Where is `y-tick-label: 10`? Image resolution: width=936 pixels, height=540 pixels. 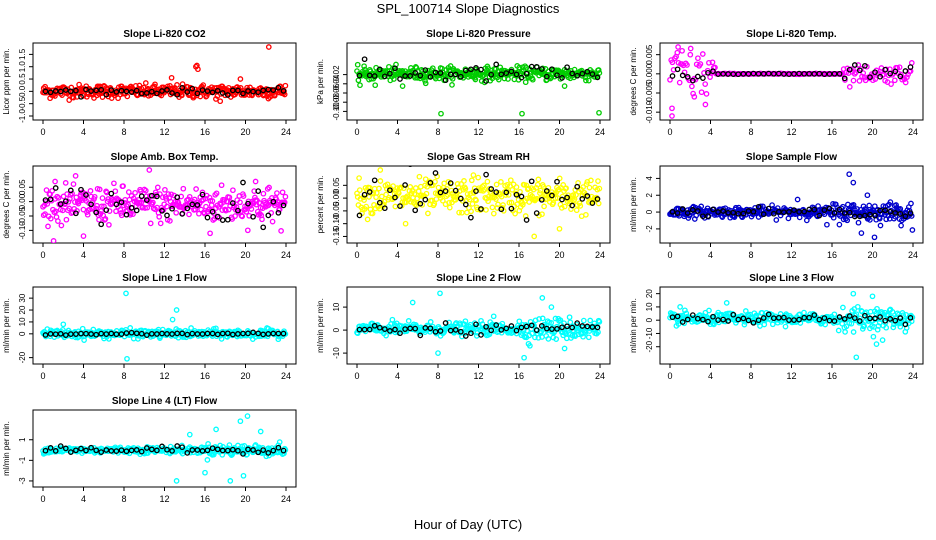 y-tick-label: 10 is located at coordinates (649, 306).